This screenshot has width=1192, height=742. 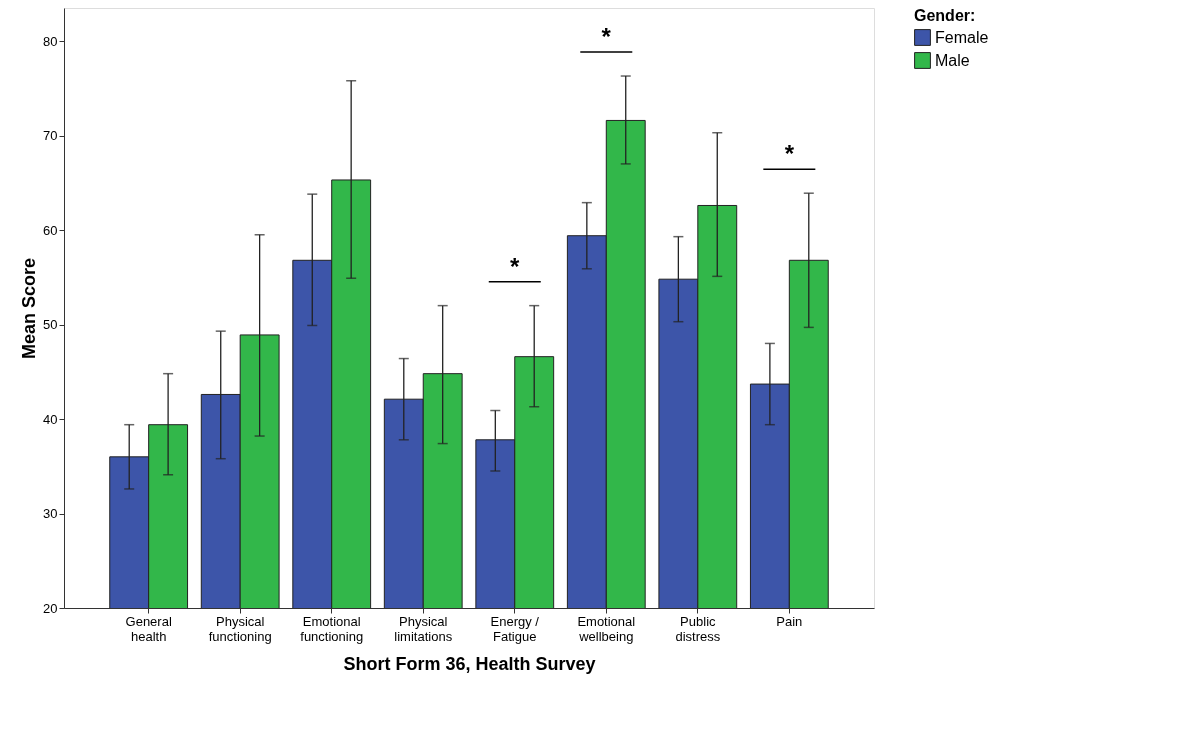 What do you see at coordinates (332, 628) in the screenshot?
I see `x-tick-label: Emotional functioning` at bounding box center [332, 628].